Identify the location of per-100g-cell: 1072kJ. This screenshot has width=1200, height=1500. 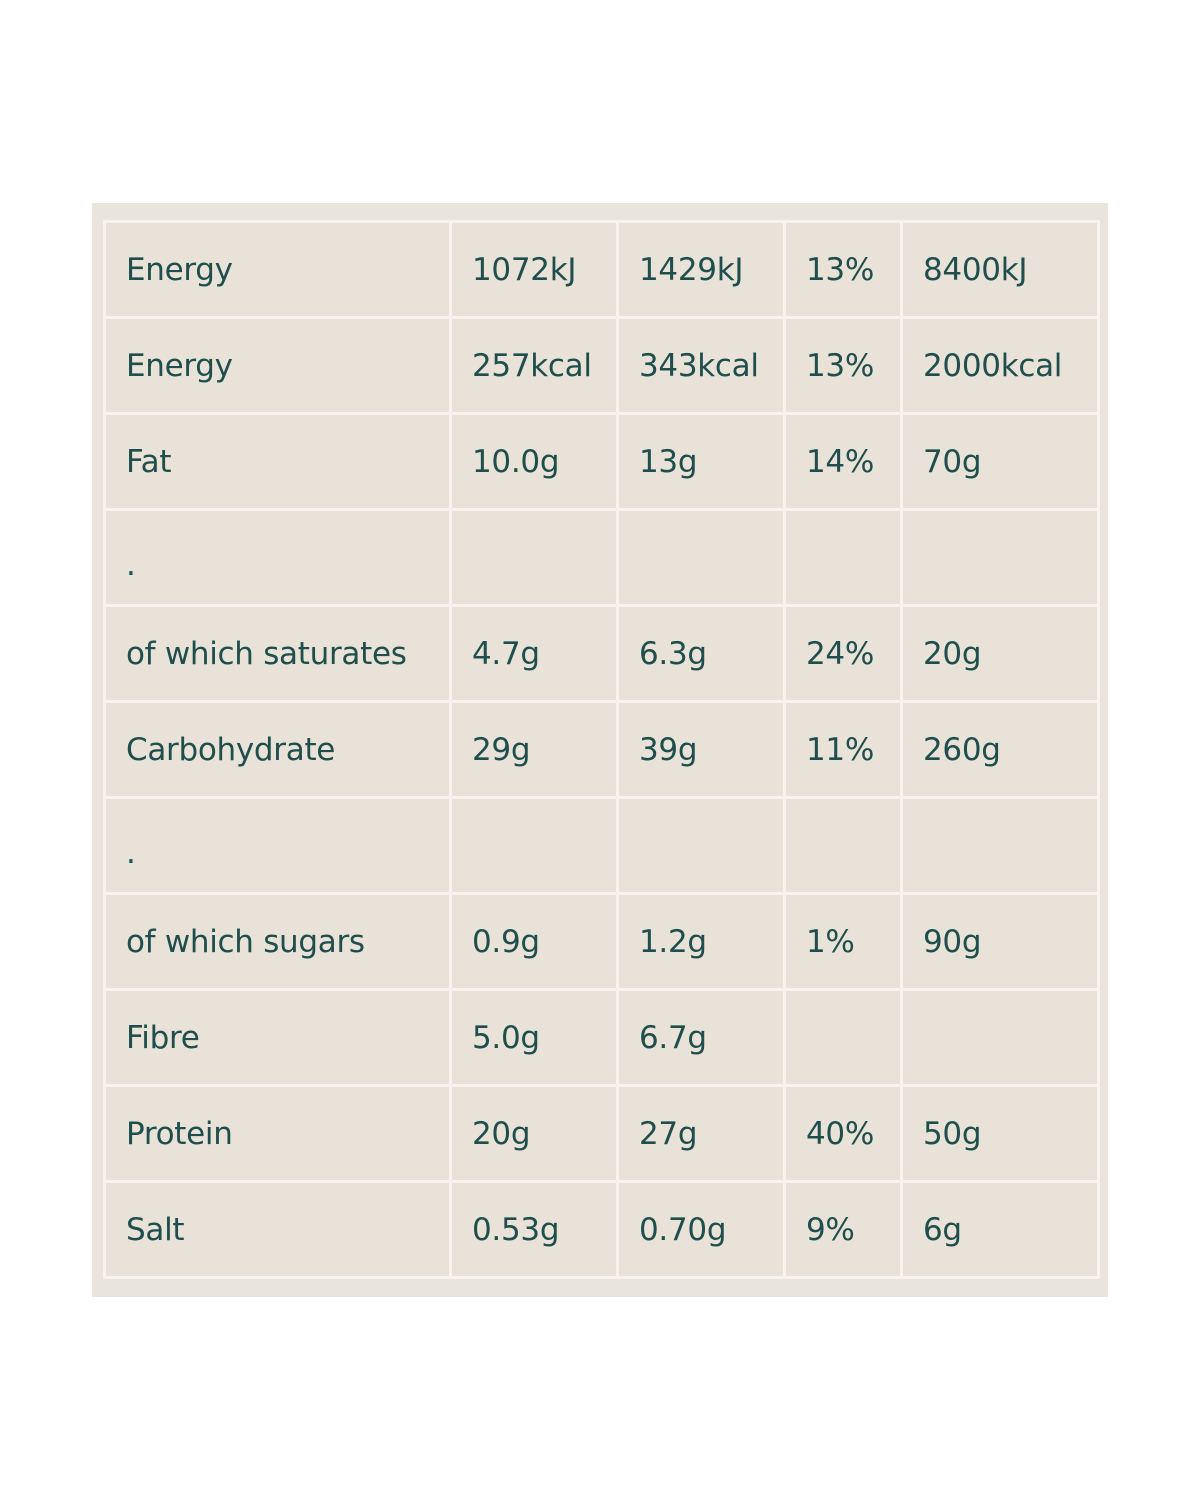
(534, 269).